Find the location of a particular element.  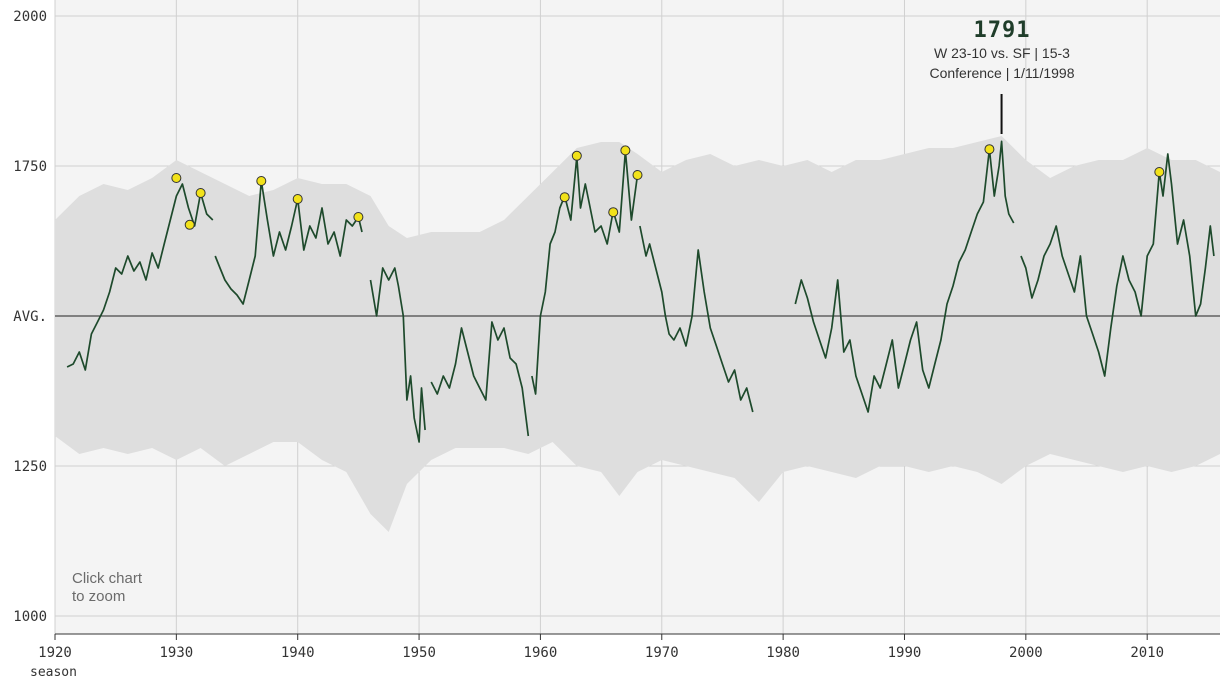

x-tick-label: 1980 is located at coordinates (783, 653).